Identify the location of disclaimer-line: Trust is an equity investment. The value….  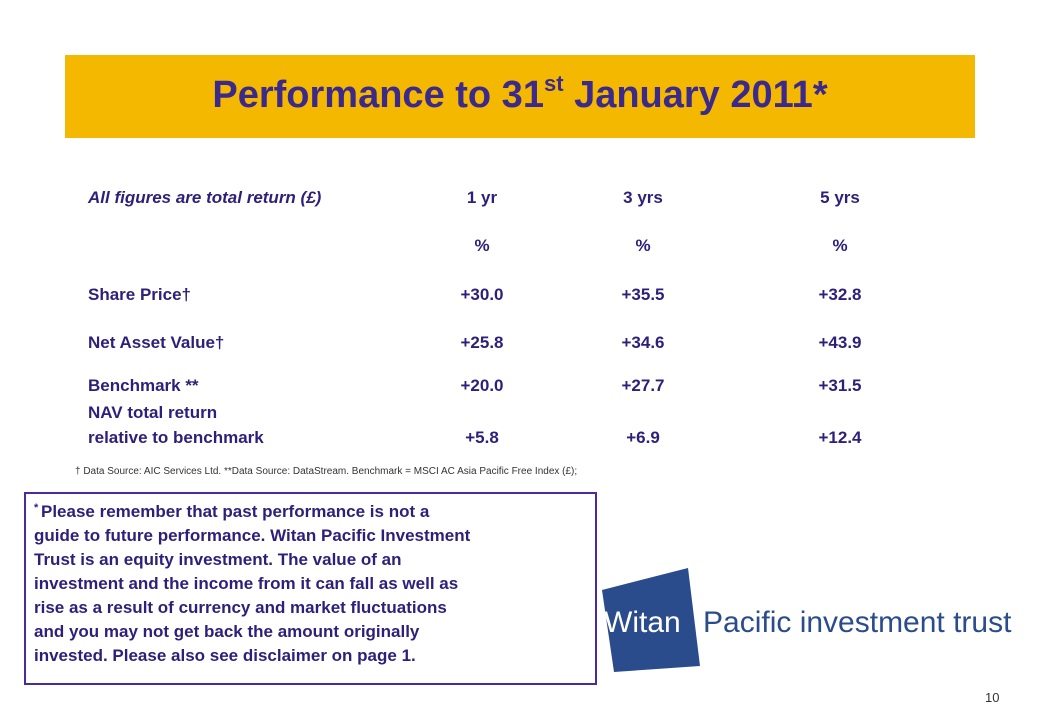
(218, 559).